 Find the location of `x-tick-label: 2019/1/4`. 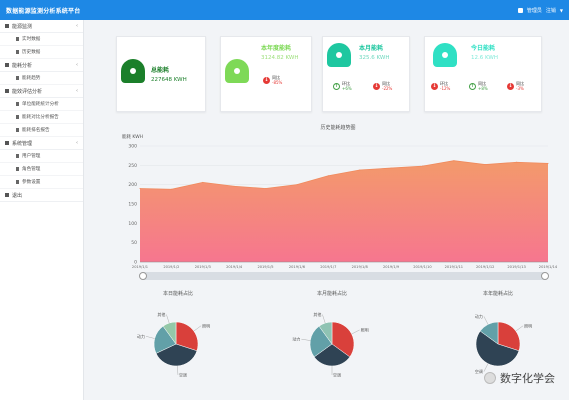

x-tick-label: 2019/1/4 is located at coordinates (234, 267).